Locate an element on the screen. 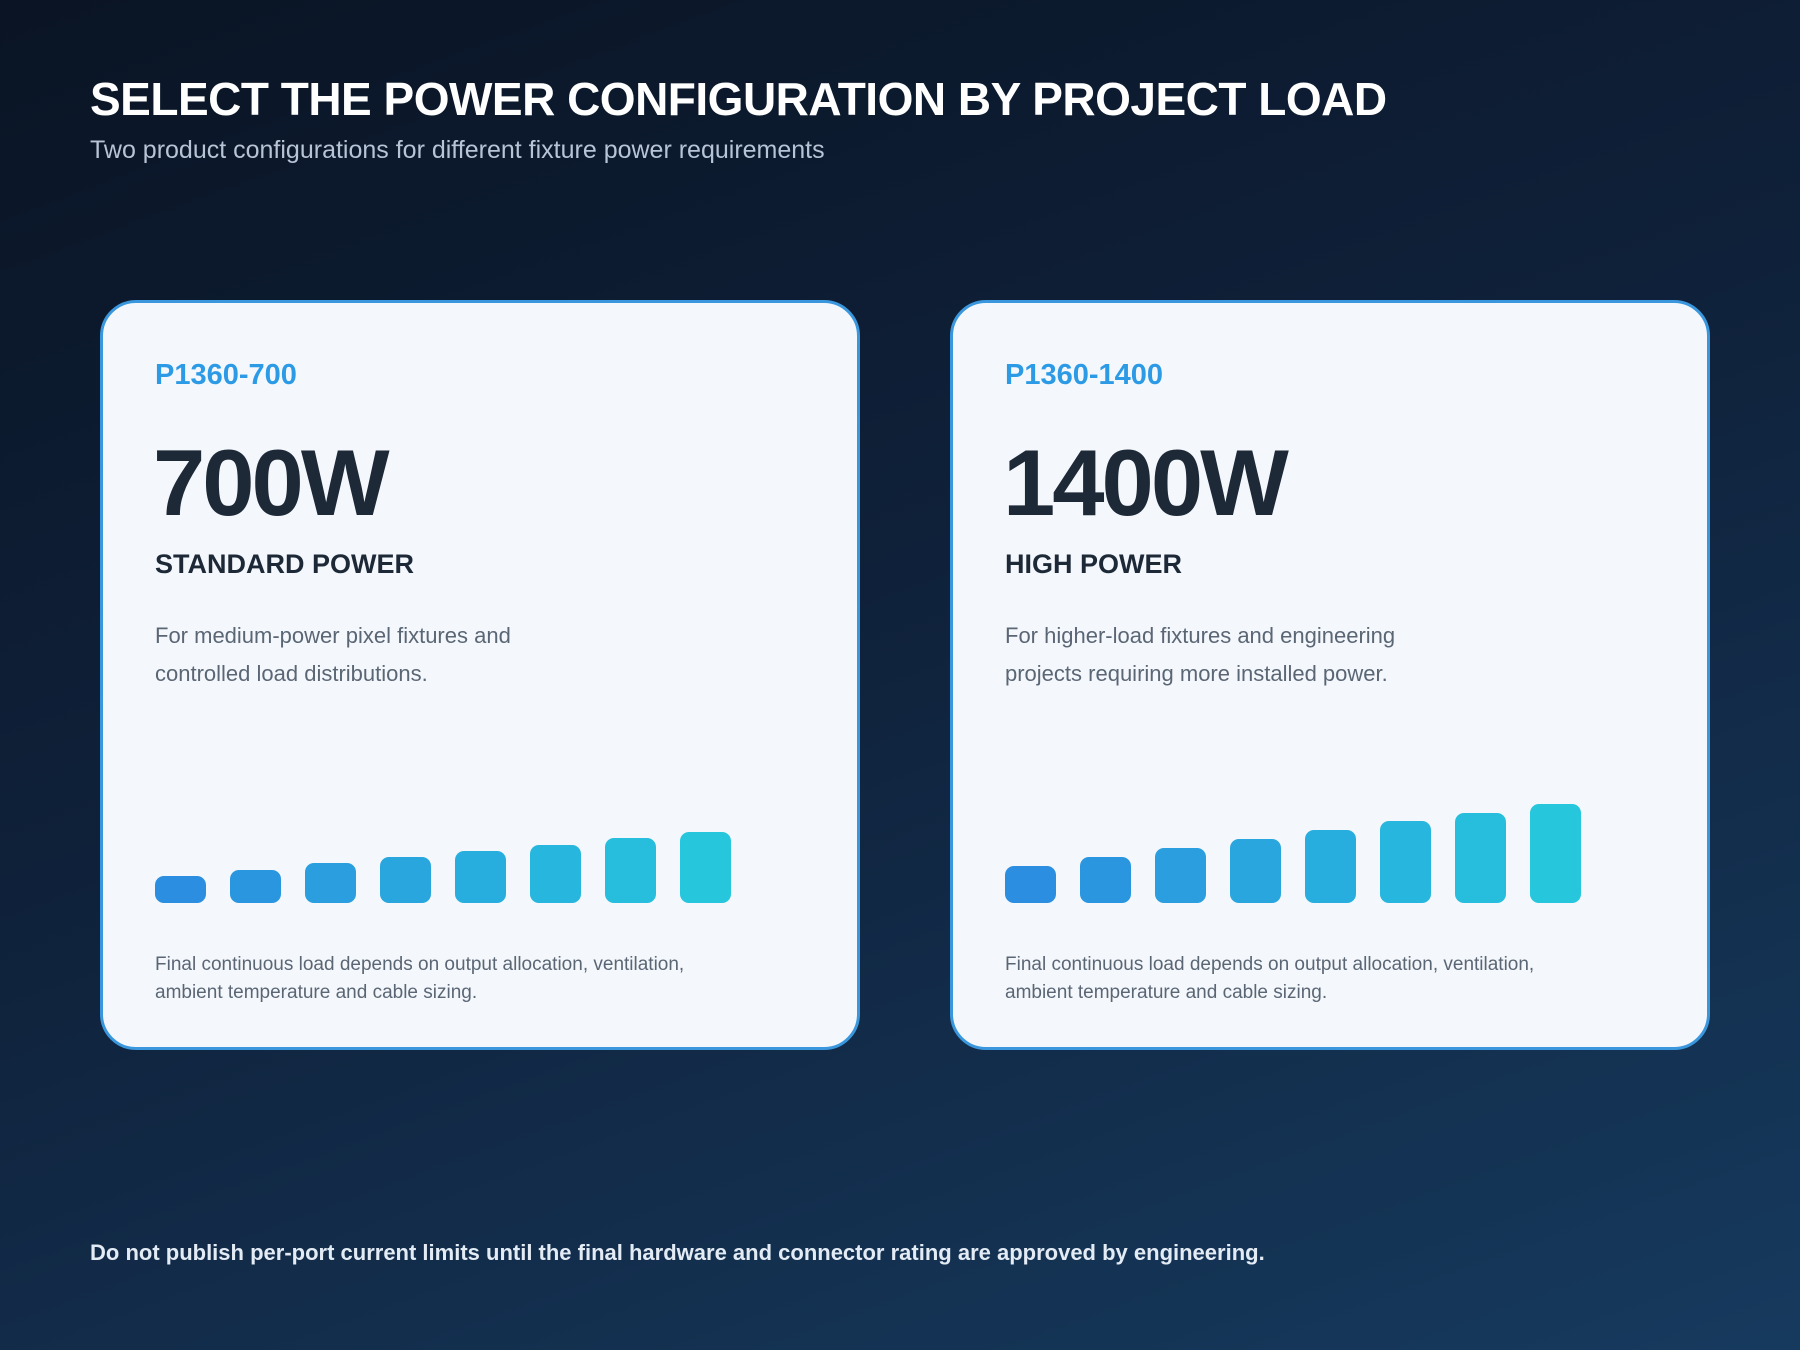 This screenshot has height=1350, width=1800. wattage-value: 700W is located at coordinates (271, 482).